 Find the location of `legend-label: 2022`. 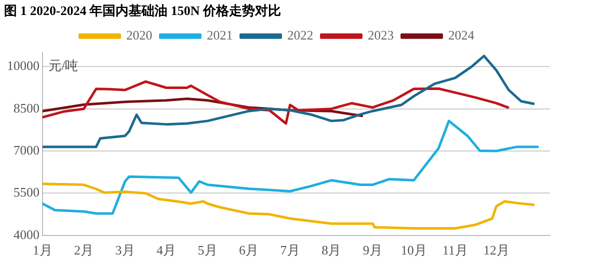

legend-label: 2022 is located at coordinates (300, 35).